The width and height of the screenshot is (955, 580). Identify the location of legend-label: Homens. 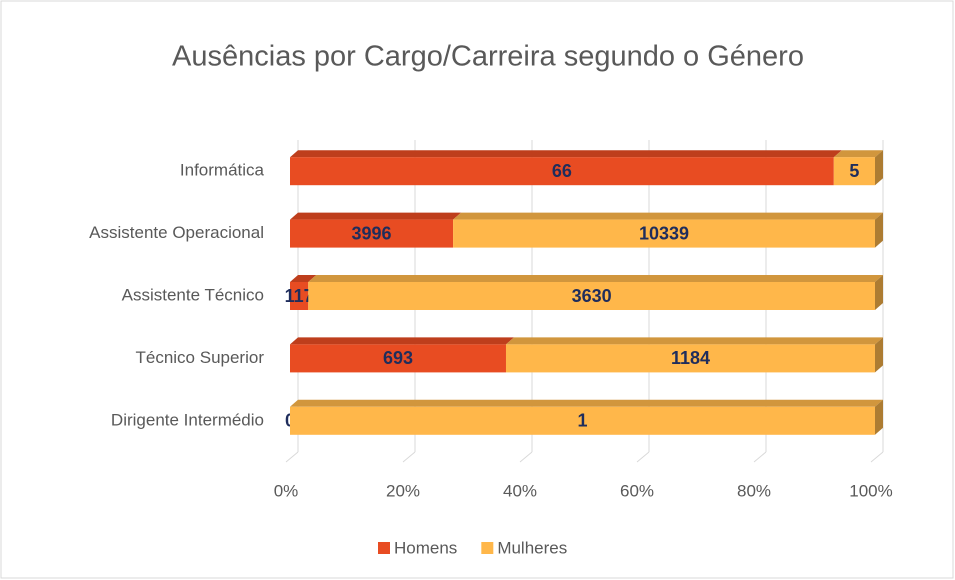
(425, 547).